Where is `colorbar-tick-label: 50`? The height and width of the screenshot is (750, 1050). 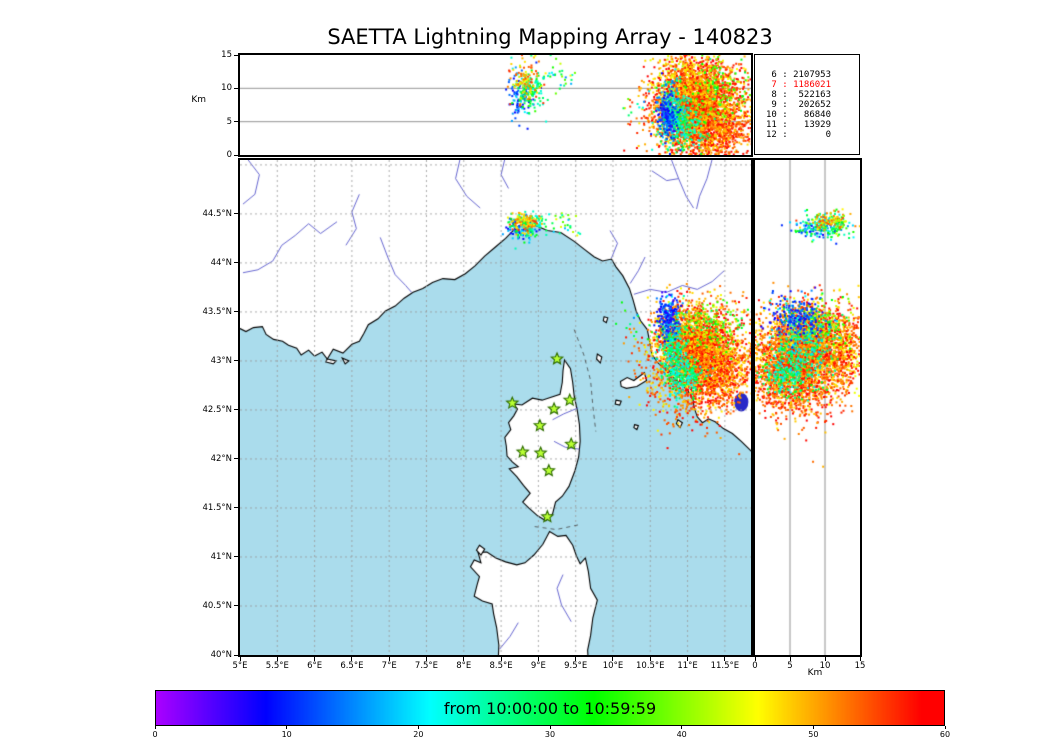 colorbar-tick-label: 50 is located at coordinates (813, 734).